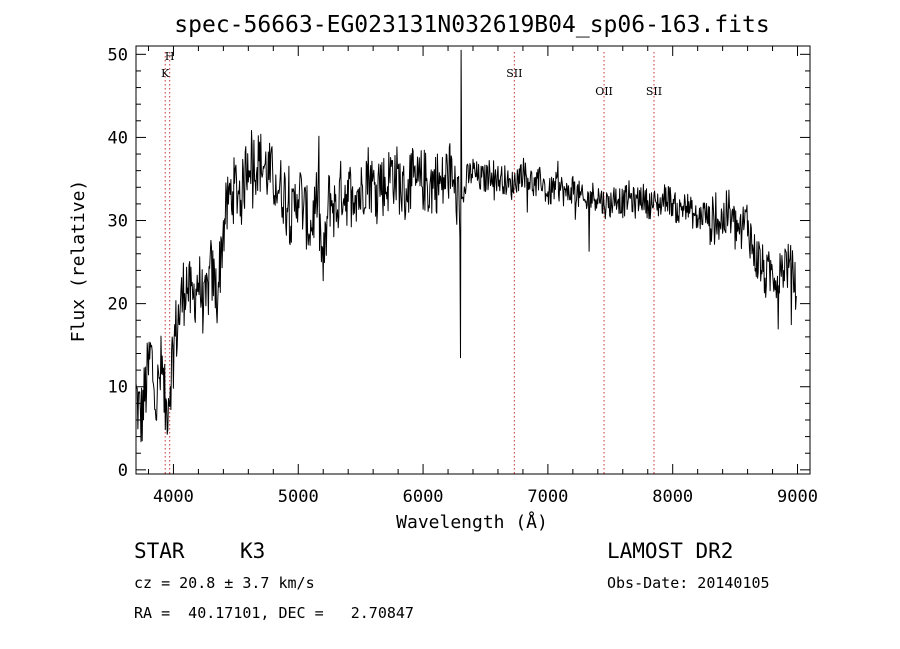 This screenshot has width=900, height=649. What do you see at coordinates (672, 497) in the screenshot?
I see `x-tick-label: 8000` at bounding box center [672, 497].